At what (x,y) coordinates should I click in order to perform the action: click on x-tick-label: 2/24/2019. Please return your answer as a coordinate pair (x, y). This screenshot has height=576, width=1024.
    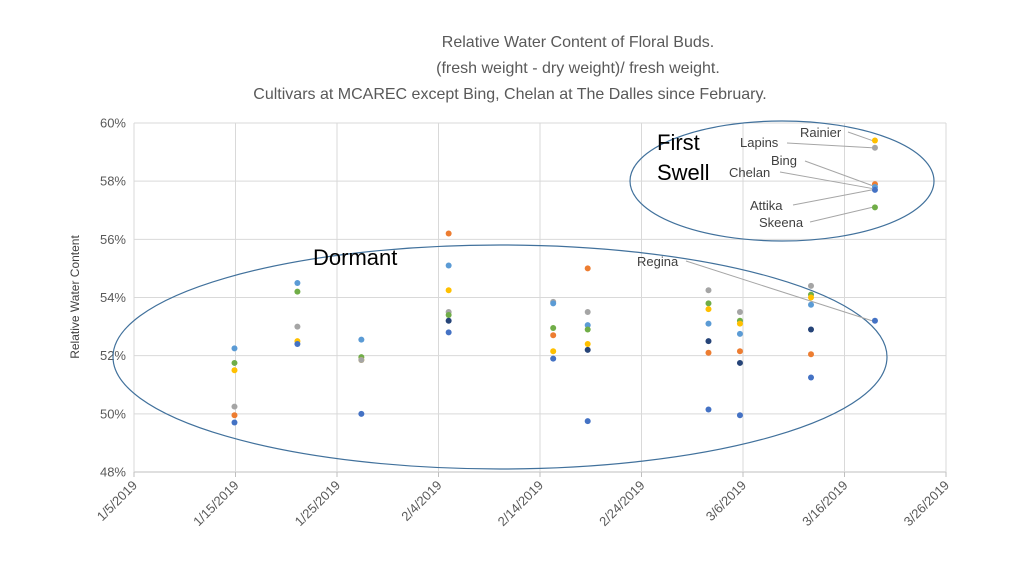
    Looking at the image, I should click on (622, 504).